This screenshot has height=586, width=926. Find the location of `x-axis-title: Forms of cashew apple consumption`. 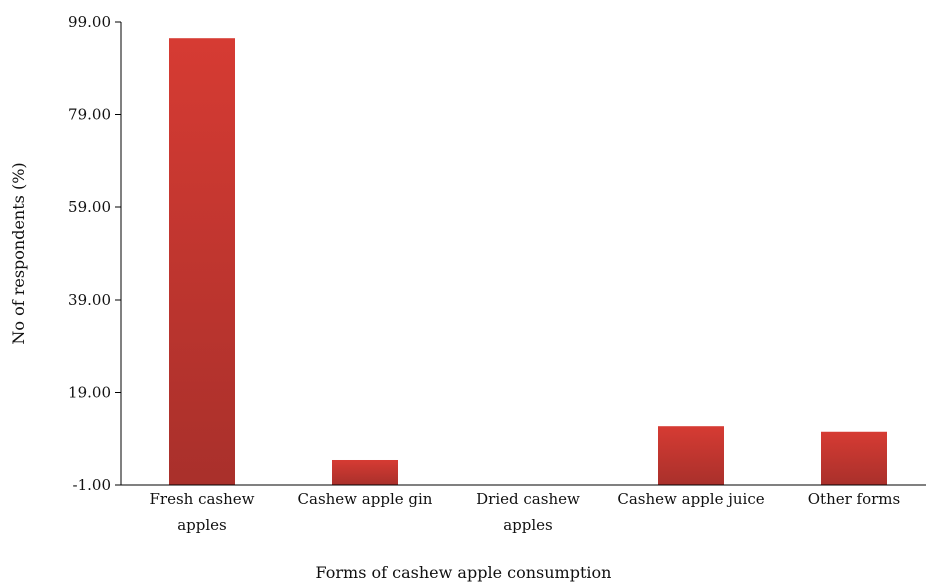

x-axis-title: Forms of cashew apple consumption is located at coordinates (464, 572).